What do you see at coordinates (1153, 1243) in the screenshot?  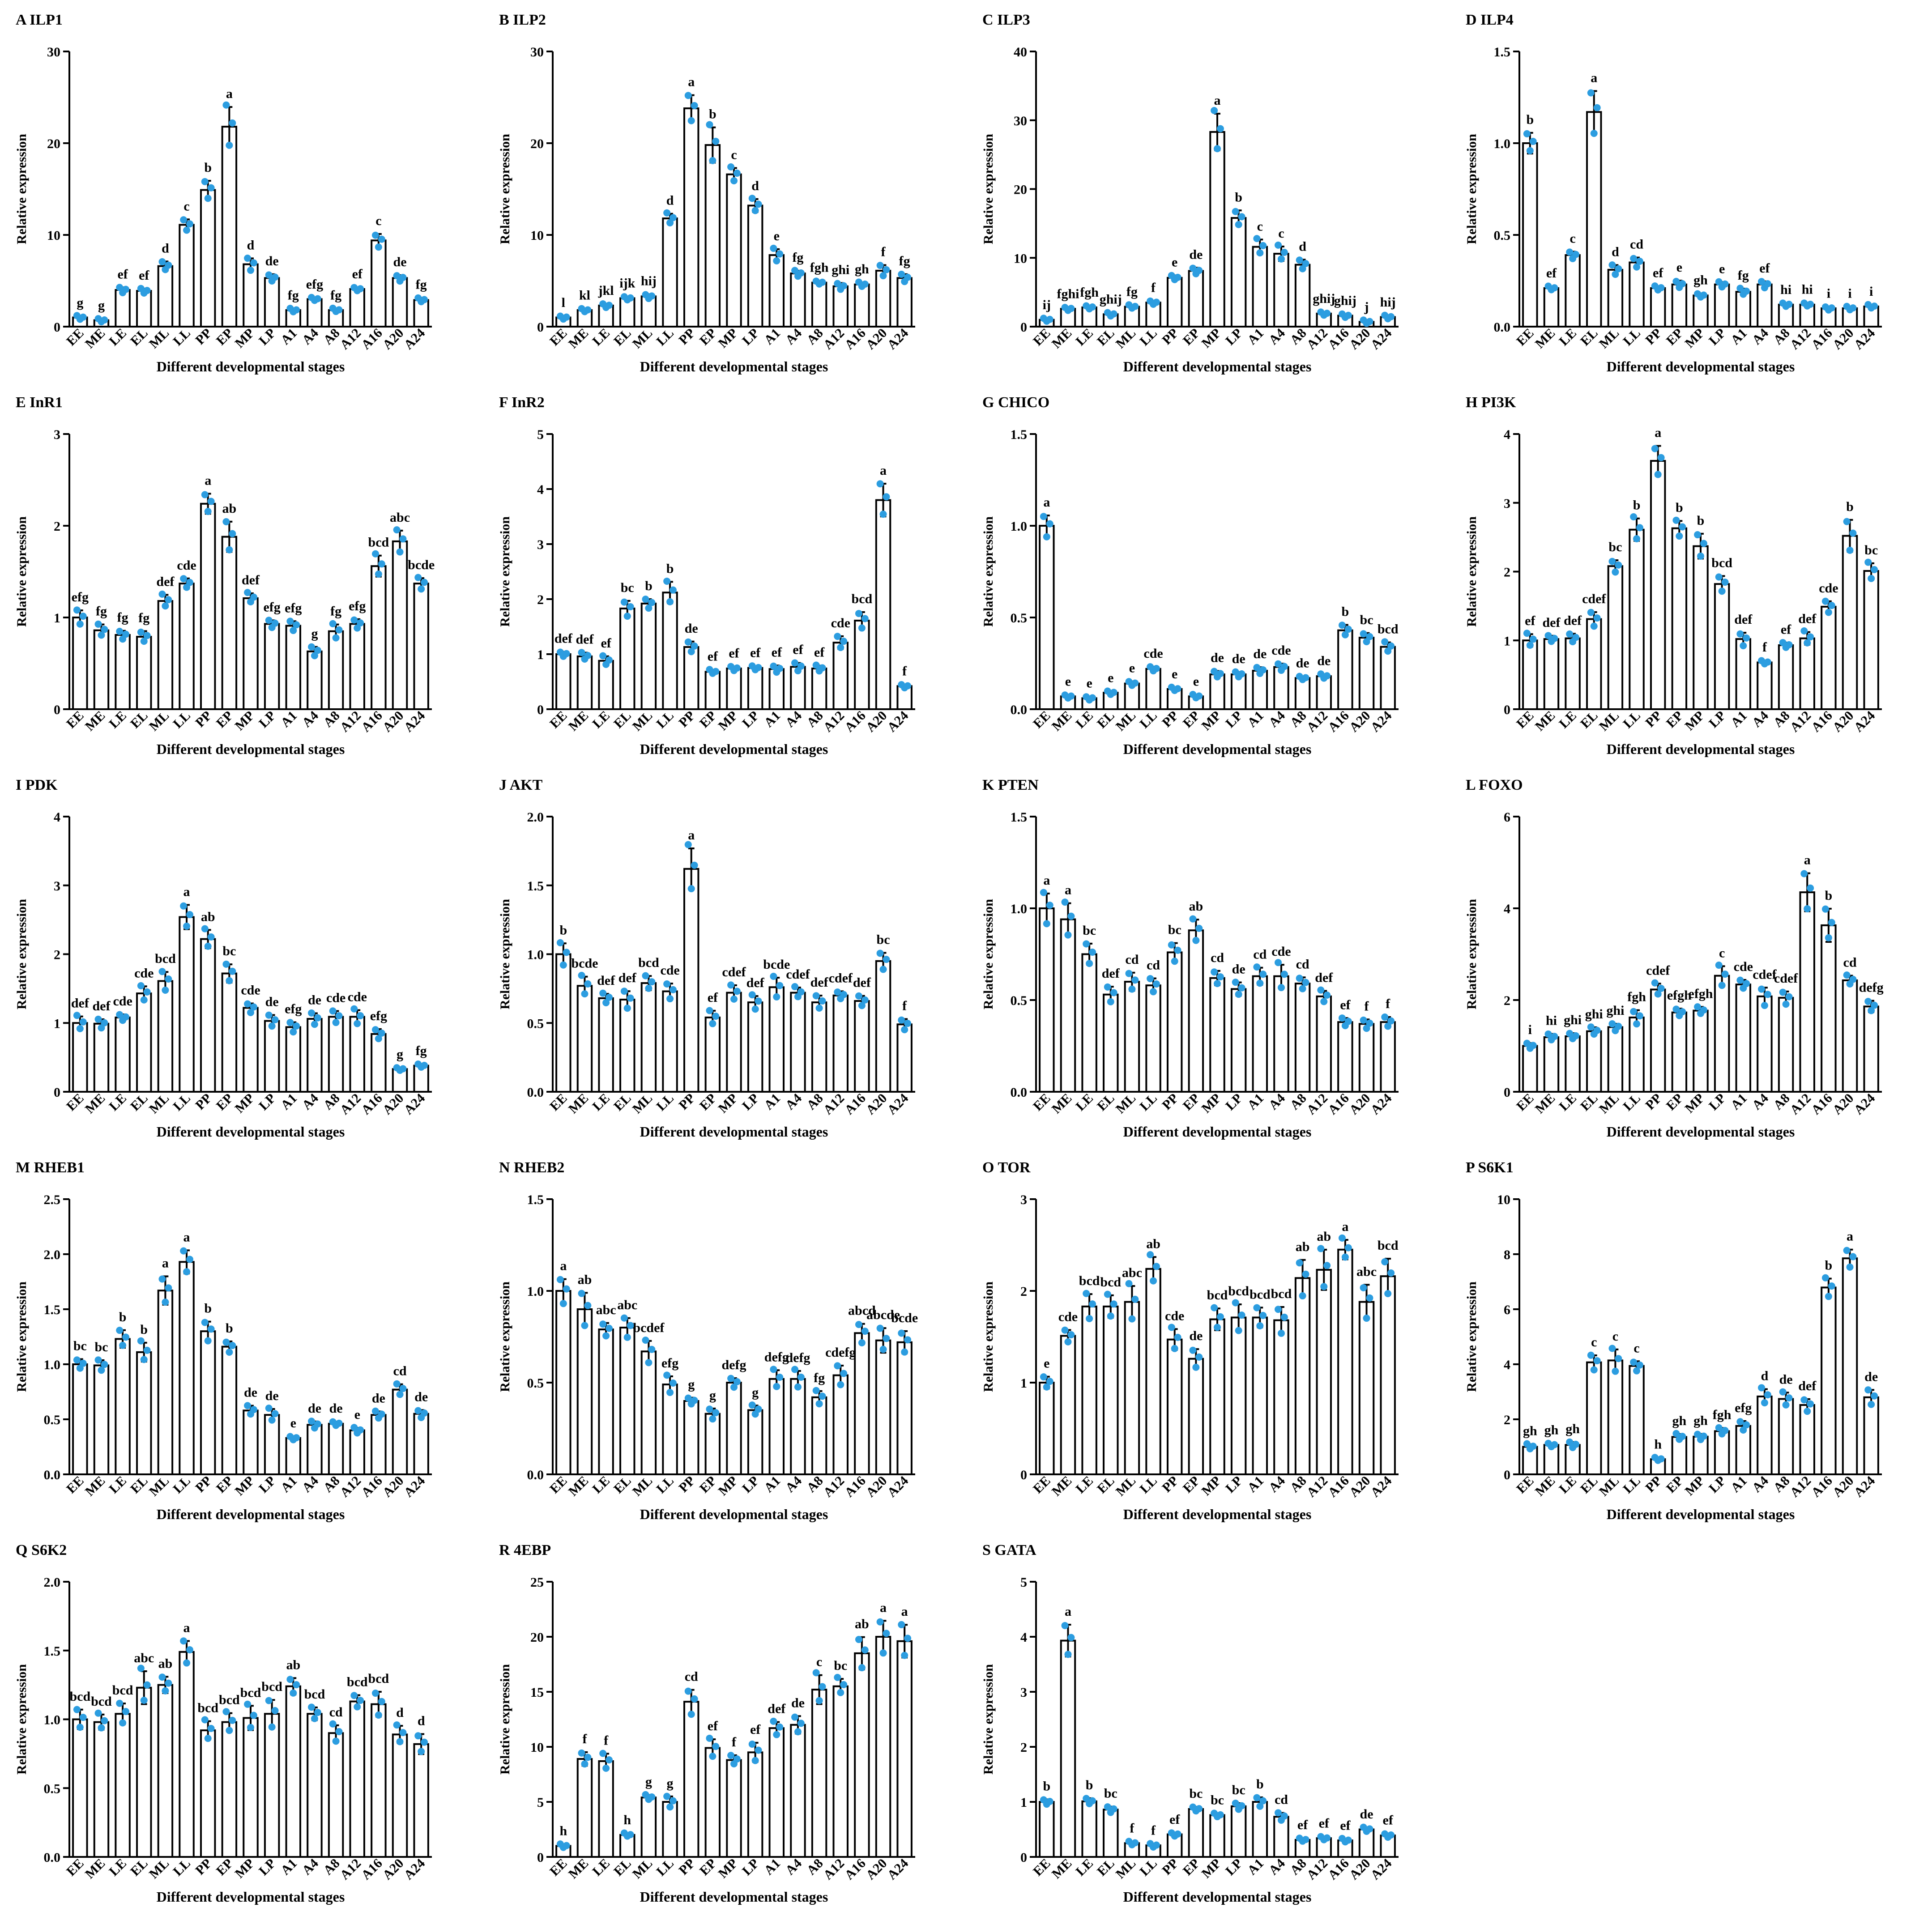 I see `significance-letter: ab` at bounding box center [1153, 1243].